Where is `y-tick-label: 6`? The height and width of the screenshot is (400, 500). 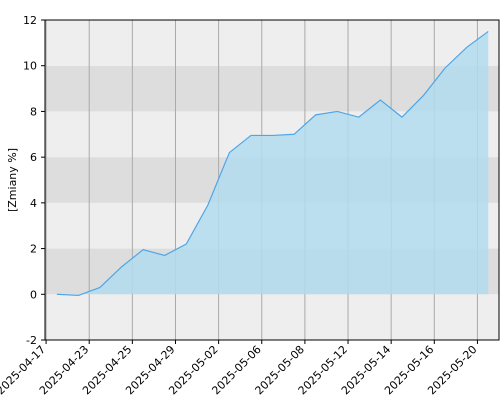 y-tick-label: 6 is located at coordinates (33, 157).